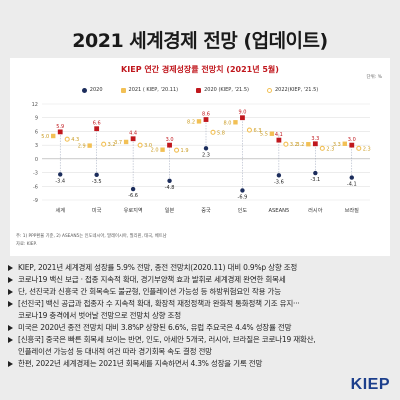 This screenshot has height=400, width=400. Describe the element at coordinates (35, 105) in the screenshot. I see `y-tick-label: 12` at that location.